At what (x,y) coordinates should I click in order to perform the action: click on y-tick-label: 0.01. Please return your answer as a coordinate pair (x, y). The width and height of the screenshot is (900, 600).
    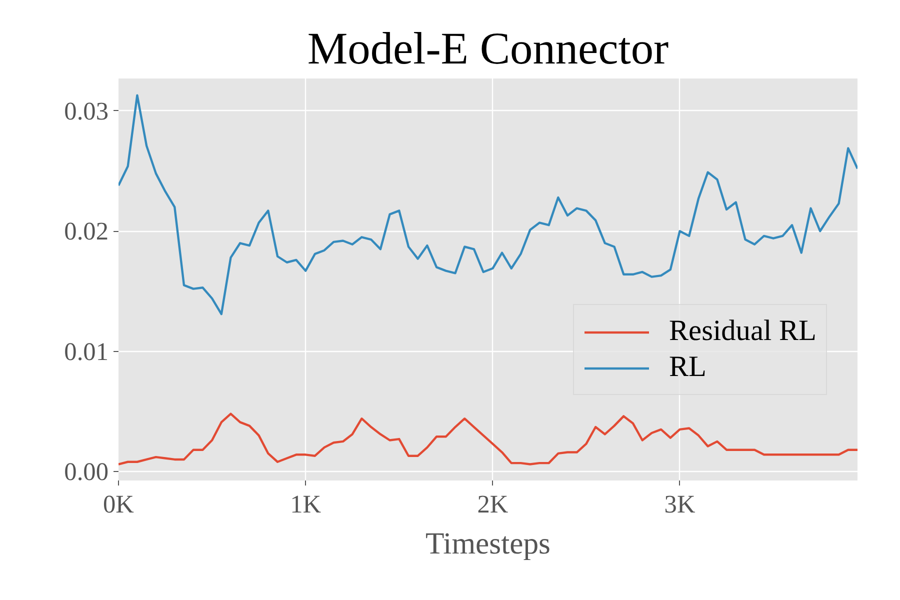
    Looking at the image, I should click on (86, 352).